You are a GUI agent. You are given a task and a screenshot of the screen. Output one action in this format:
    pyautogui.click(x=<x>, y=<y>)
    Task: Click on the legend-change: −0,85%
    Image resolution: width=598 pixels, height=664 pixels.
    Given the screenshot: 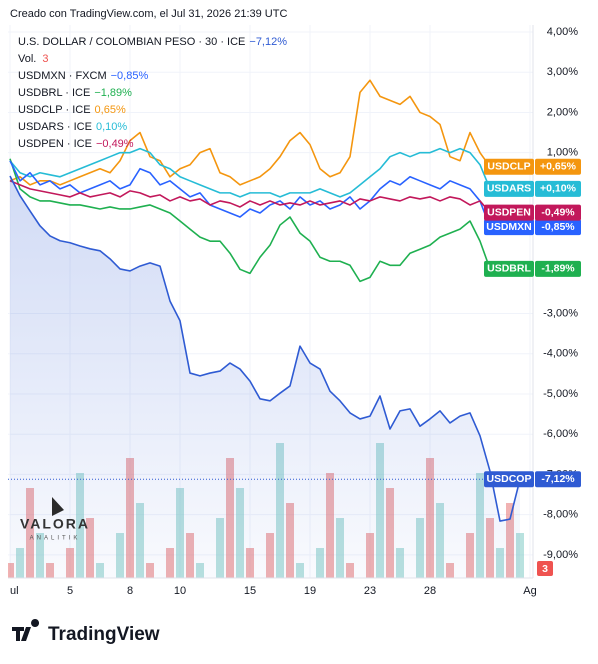 What is the action you would take?
    pyautogui.click(x=130, y=76)
    